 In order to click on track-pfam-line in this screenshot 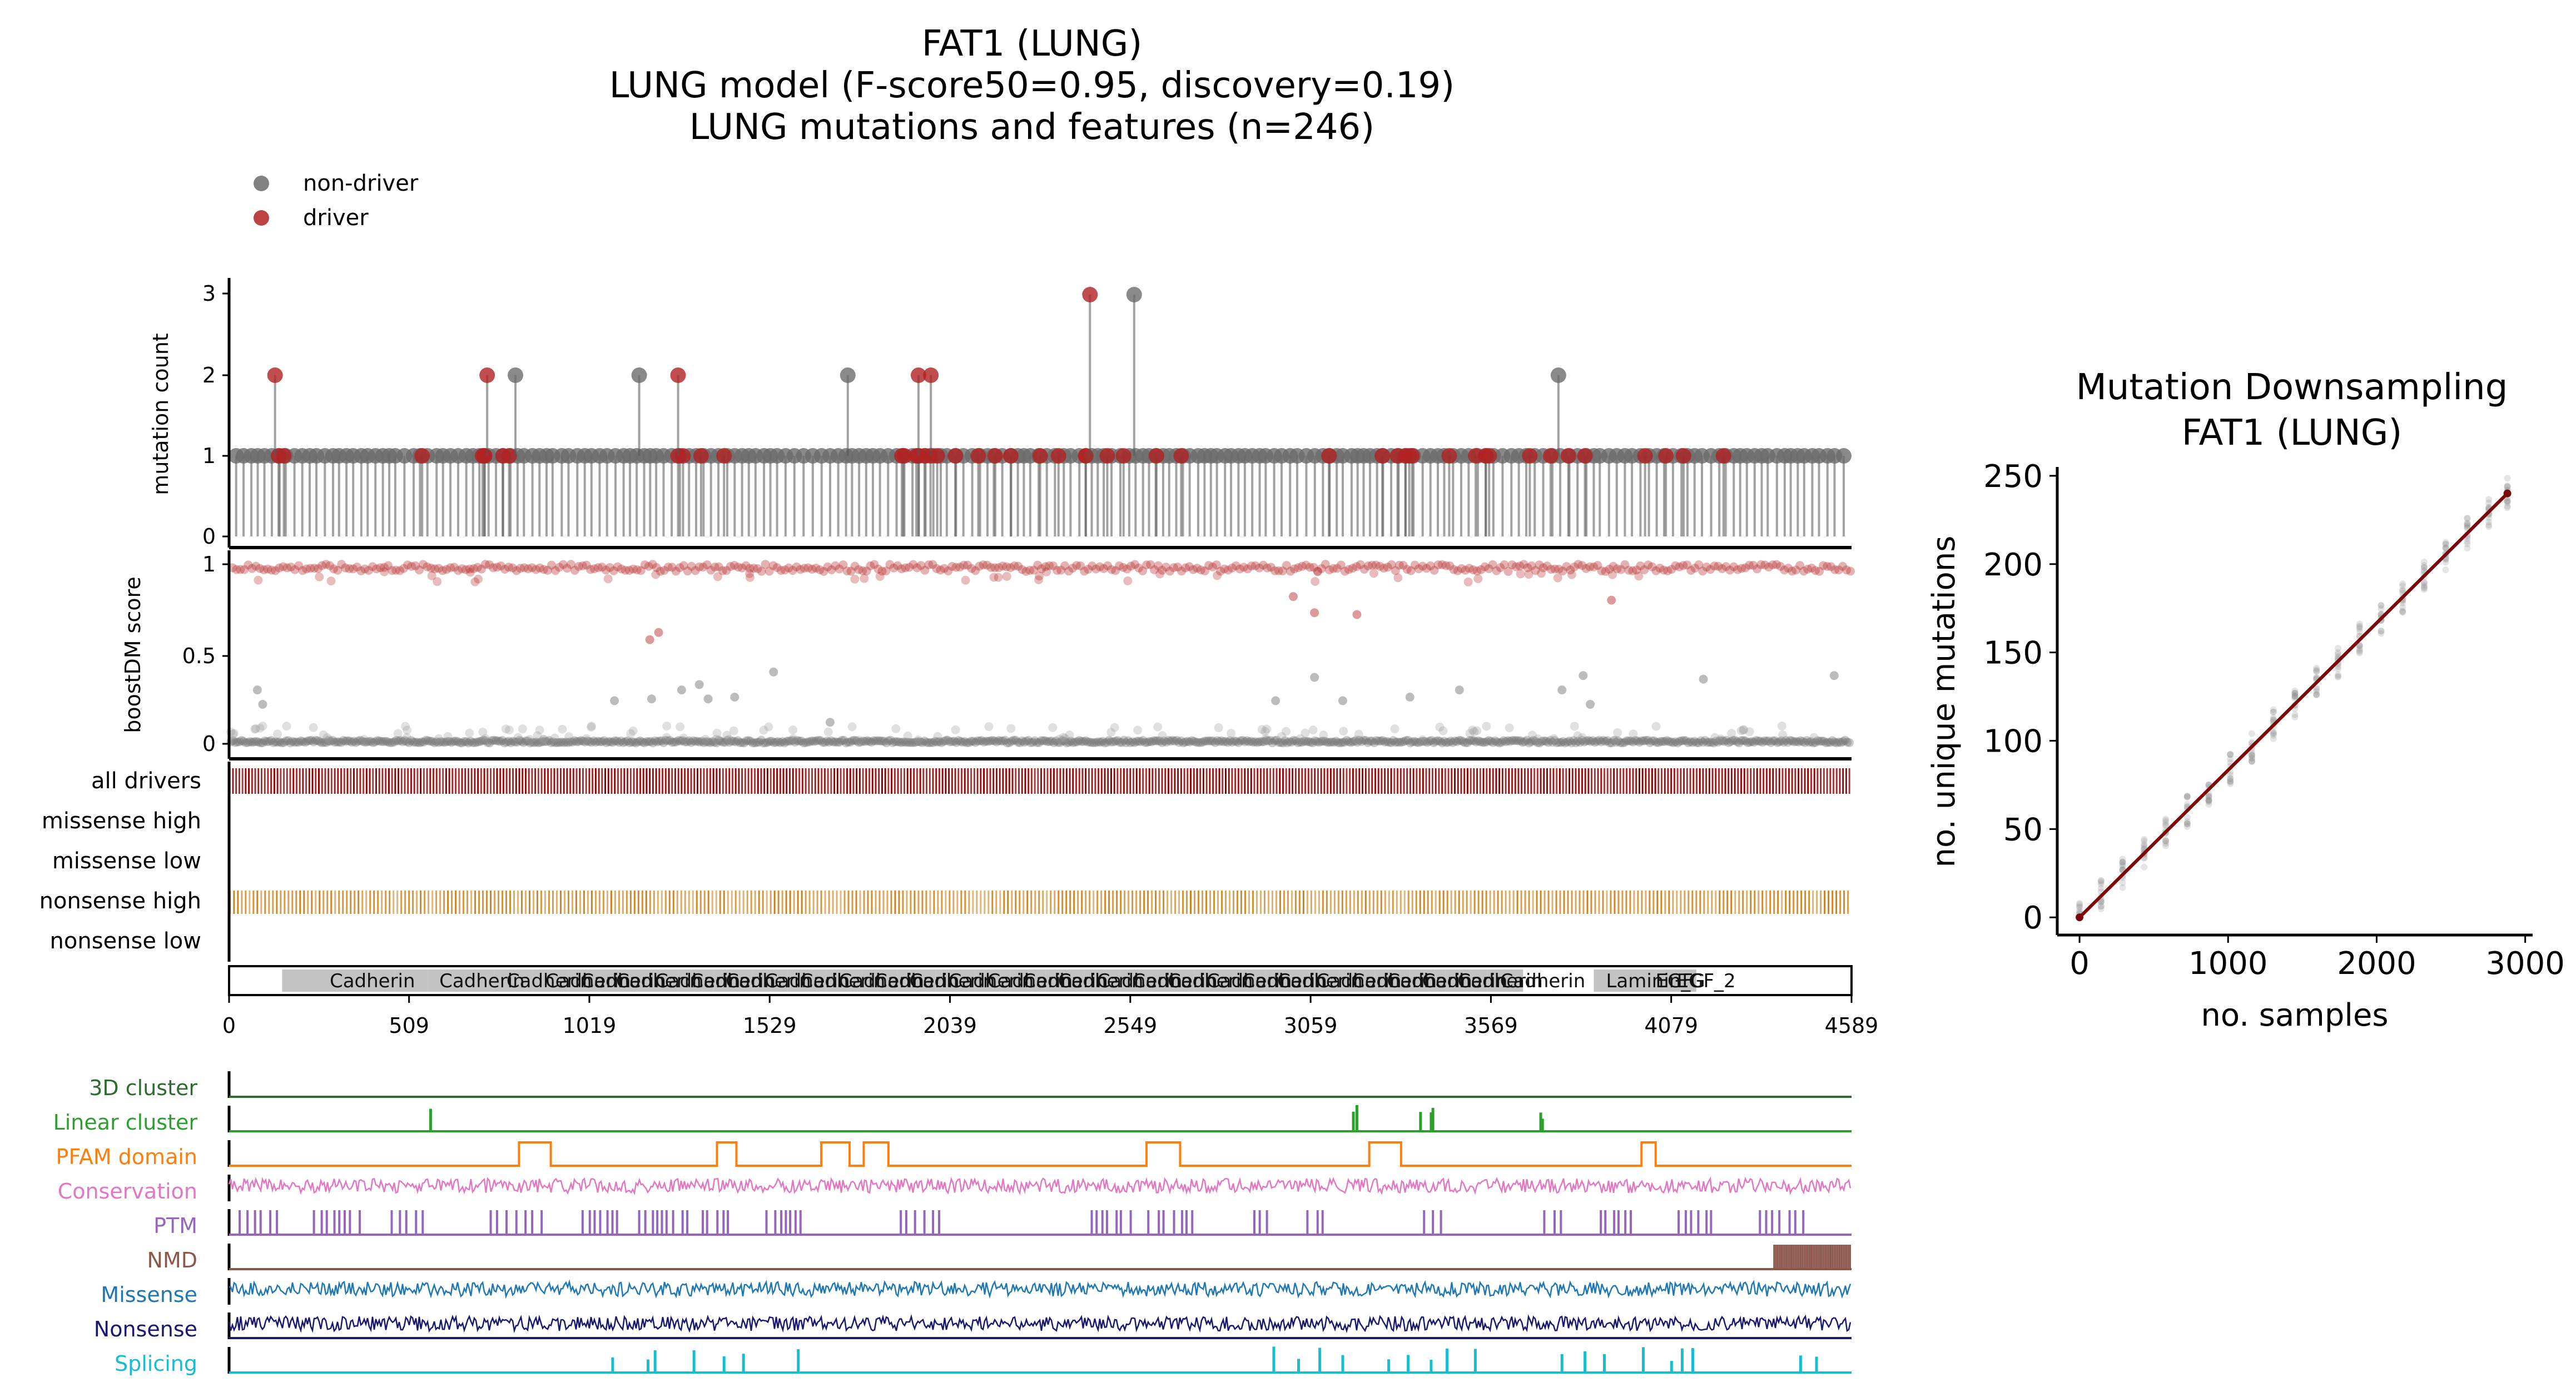, I will do `click(1040, 1154)`.